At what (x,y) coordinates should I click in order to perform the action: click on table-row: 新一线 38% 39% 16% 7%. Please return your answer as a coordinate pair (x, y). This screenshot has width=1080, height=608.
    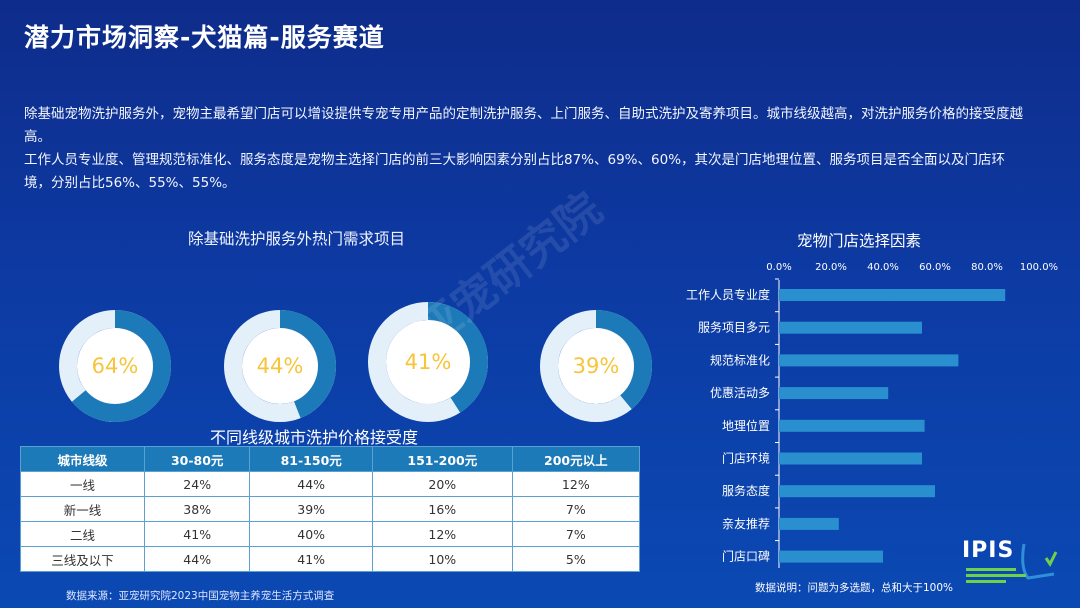
    Looking at the image, I should click on (330, 509).